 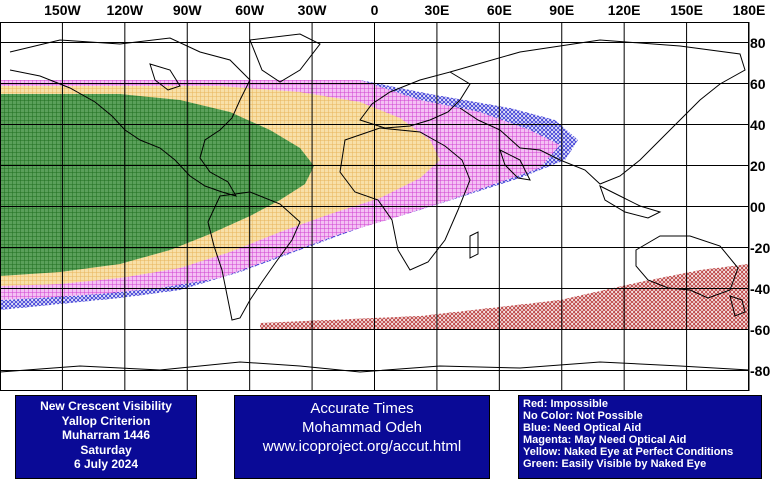 What do you see at coordinates (362, 408) in the screenshot?
I see `credit-line1: Accurate Times` at bounding box center [362, 408].